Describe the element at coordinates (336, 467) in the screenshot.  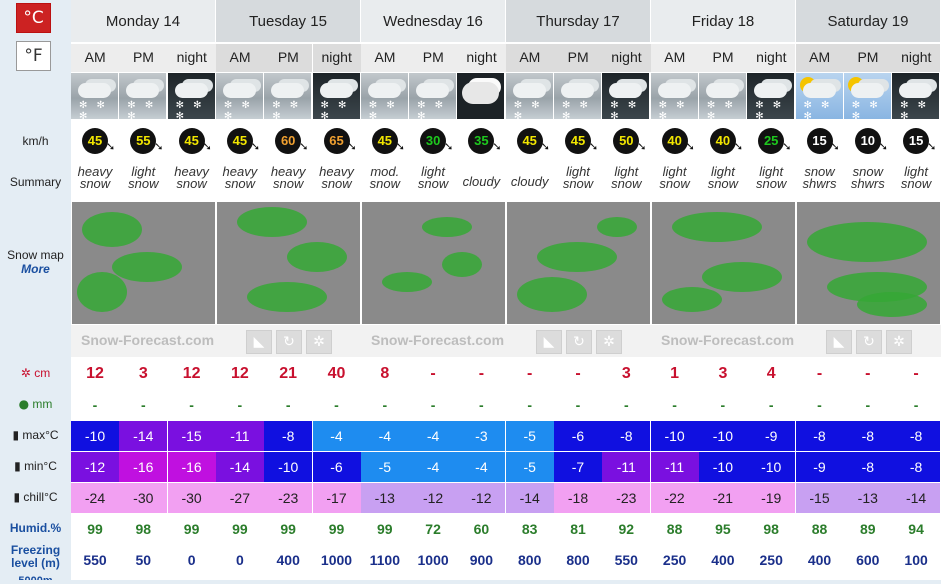
I see `min-temp-value: -6` at that location.